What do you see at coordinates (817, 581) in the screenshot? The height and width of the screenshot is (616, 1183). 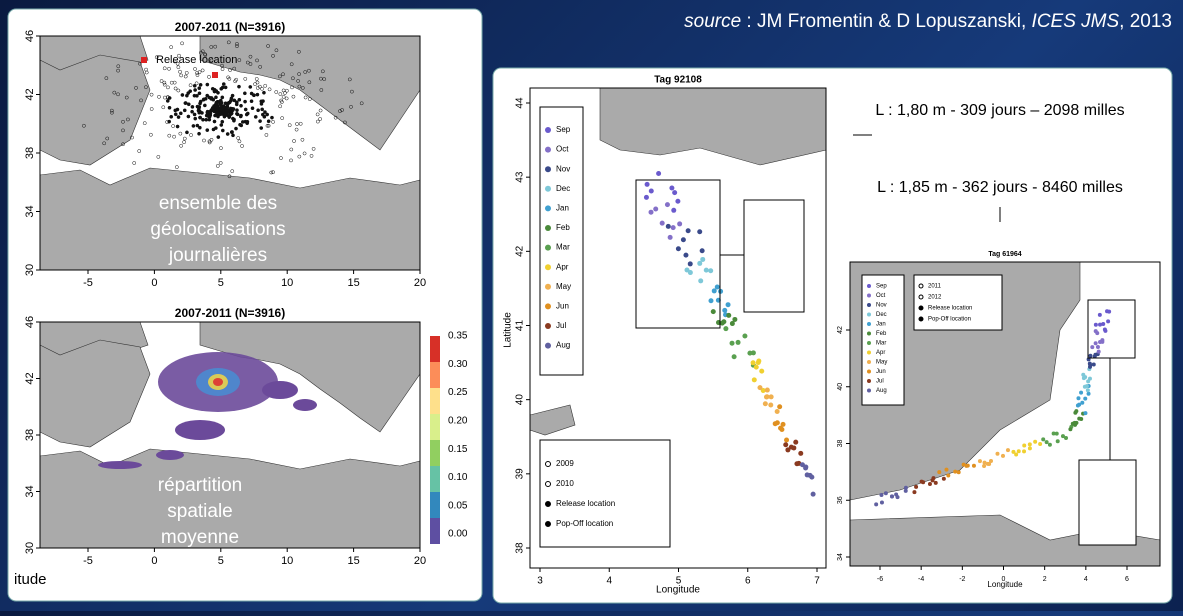 I see `x-tick-label: 7` at bounding box center [817, 581].